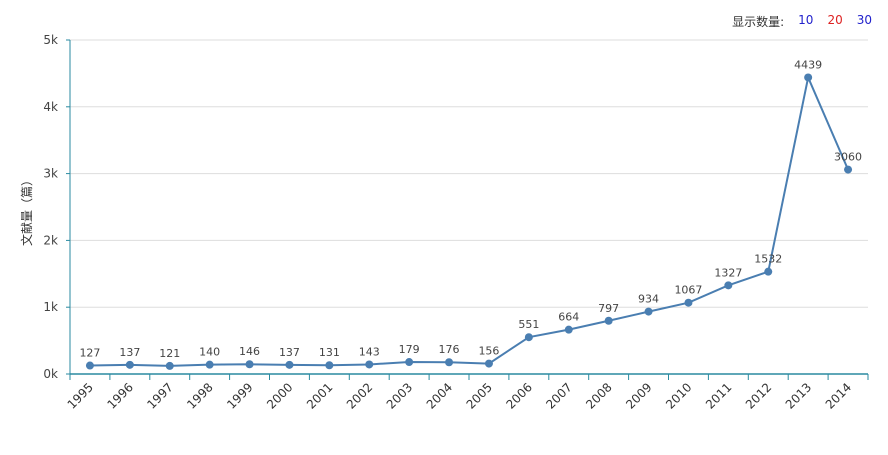 This screenshot has height=455, width=888. Describe the element at coordinates (568, 317) in the screenshot. I see `data-label: 664` at that location.